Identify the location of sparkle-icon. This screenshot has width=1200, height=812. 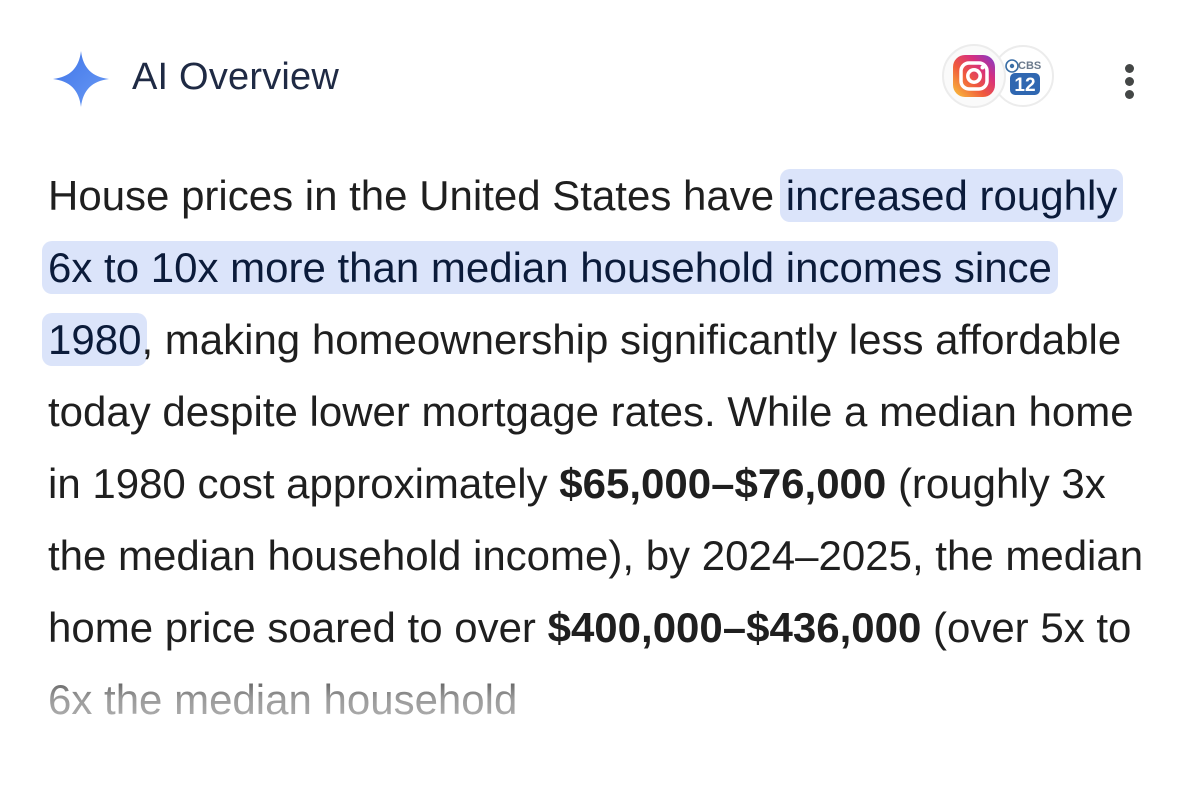
(81, 79).